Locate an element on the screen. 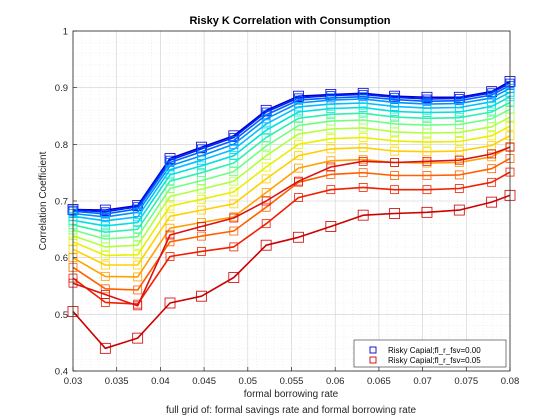  x-axis-label: formal borrowing rate is located at coordinates (291, 394).